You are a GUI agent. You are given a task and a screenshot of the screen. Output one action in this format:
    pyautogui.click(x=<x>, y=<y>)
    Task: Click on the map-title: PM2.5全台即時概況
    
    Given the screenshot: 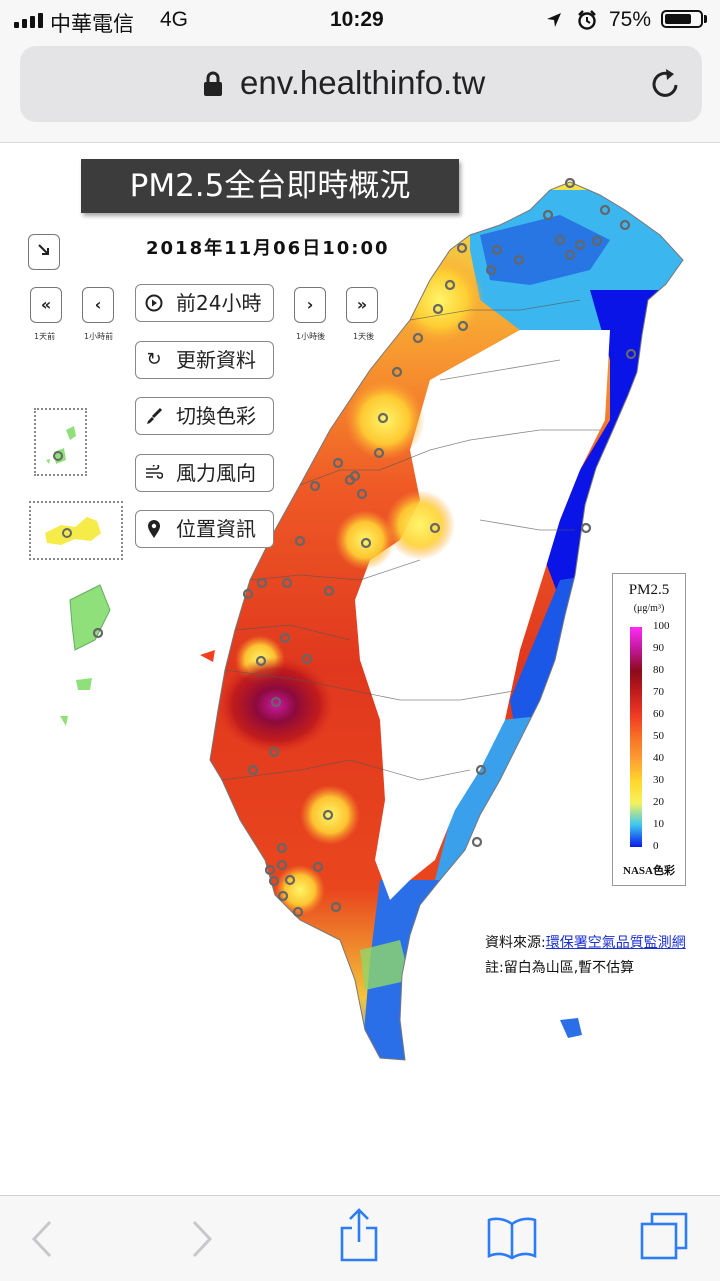 What is the action you would take?
    pyautogui.click(x=270, y=186)
    